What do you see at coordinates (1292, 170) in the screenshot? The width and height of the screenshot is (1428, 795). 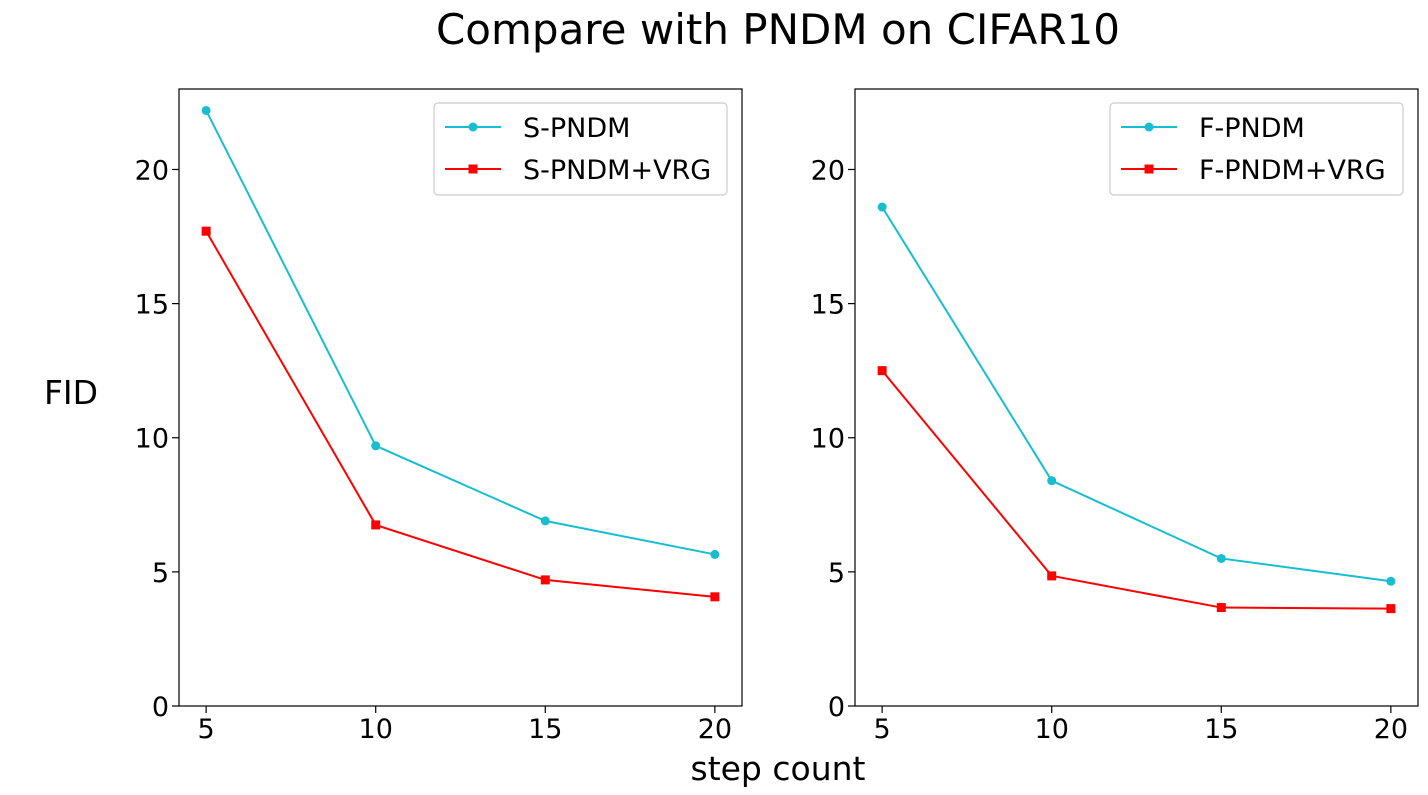 I see `legend-label: F-PNDM+VRG` at bounding box center [1292, 170].